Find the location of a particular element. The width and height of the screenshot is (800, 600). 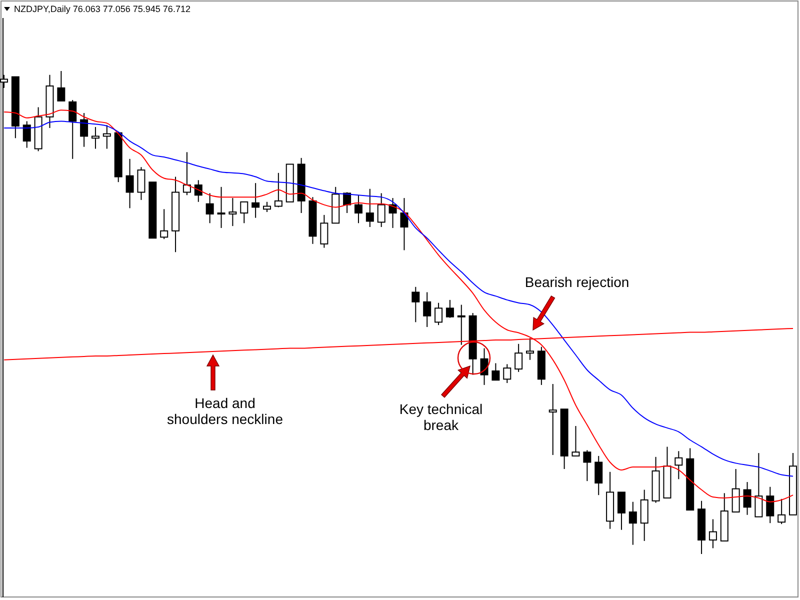

annotation: Bearish rejection is located at coordinates (577, 282).